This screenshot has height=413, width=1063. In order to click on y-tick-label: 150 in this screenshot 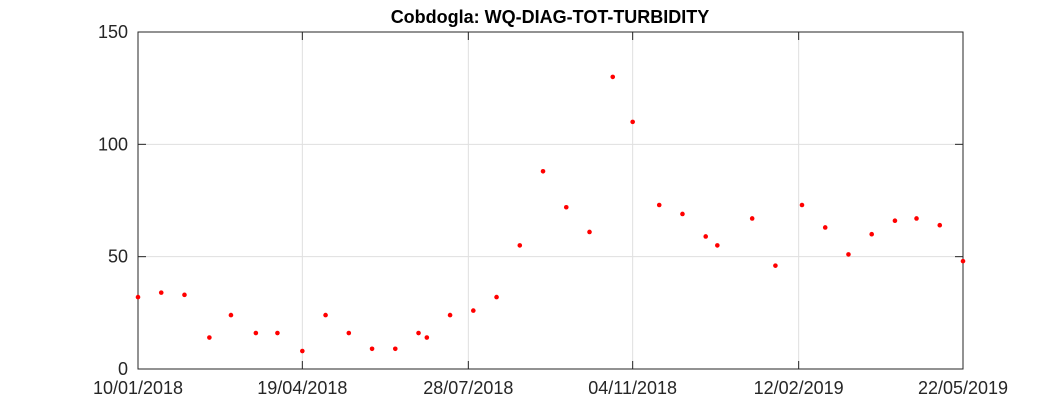, I will do `click(113, 32)`.